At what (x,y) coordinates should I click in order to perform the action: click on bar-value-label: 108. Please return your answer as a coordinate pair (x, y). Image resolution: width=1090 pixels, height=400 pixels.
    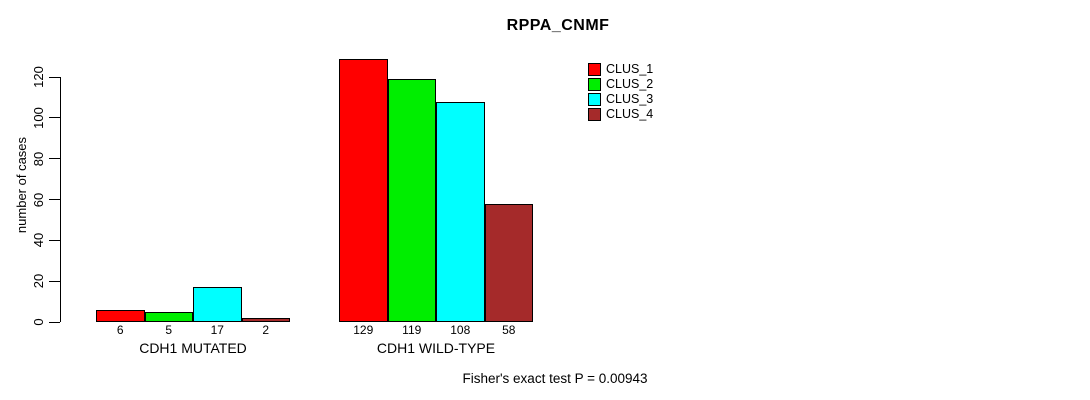
    Looking at the image, I should click on (460, 330).